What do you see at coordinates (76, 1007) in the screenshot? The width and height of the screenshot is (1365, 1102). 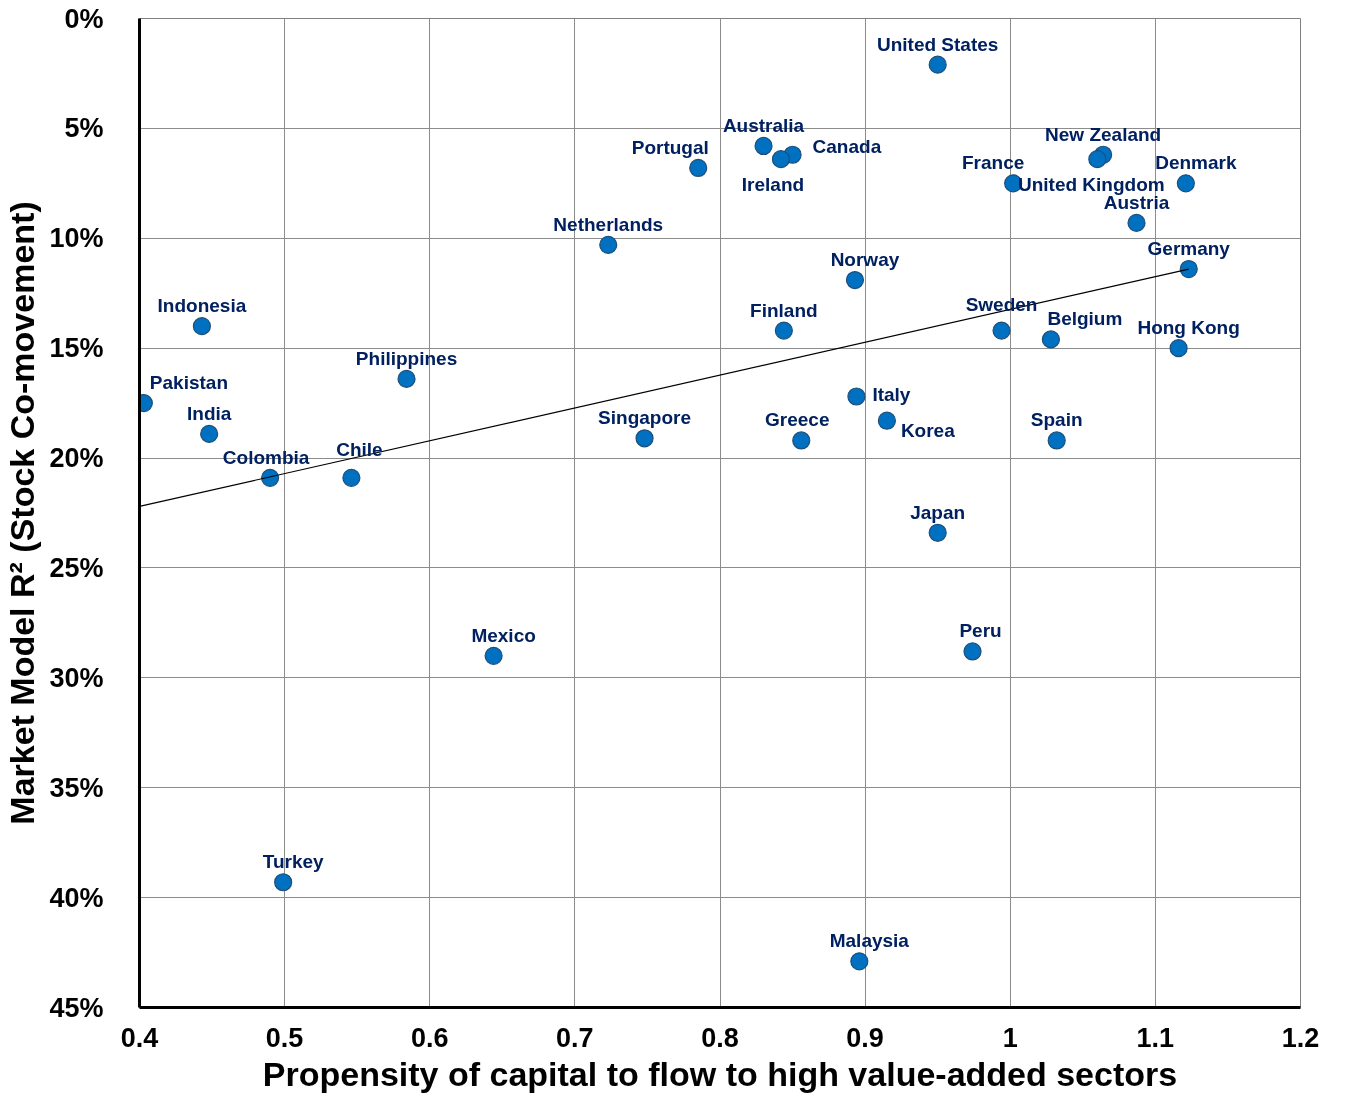 I see `y-tick-label: 45%` at bounding box center [76, 1007].